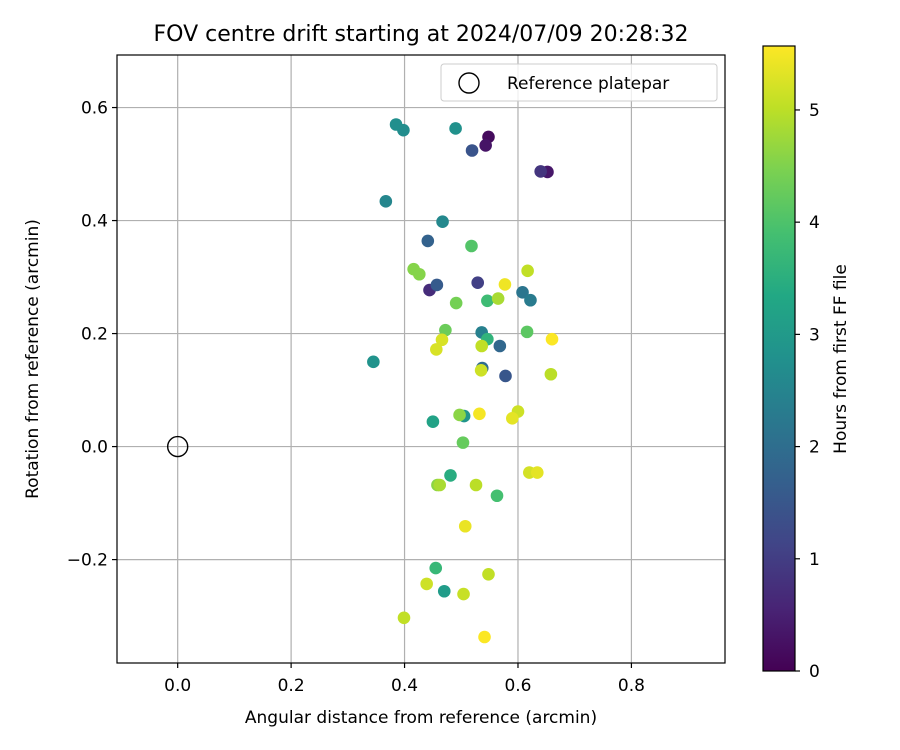 The width and height of the screenshot is (900, 750). Describe the element at coordinates (841, 359) in the screenshot. I see `colorbar-label: Hours from first FF file` at that location.